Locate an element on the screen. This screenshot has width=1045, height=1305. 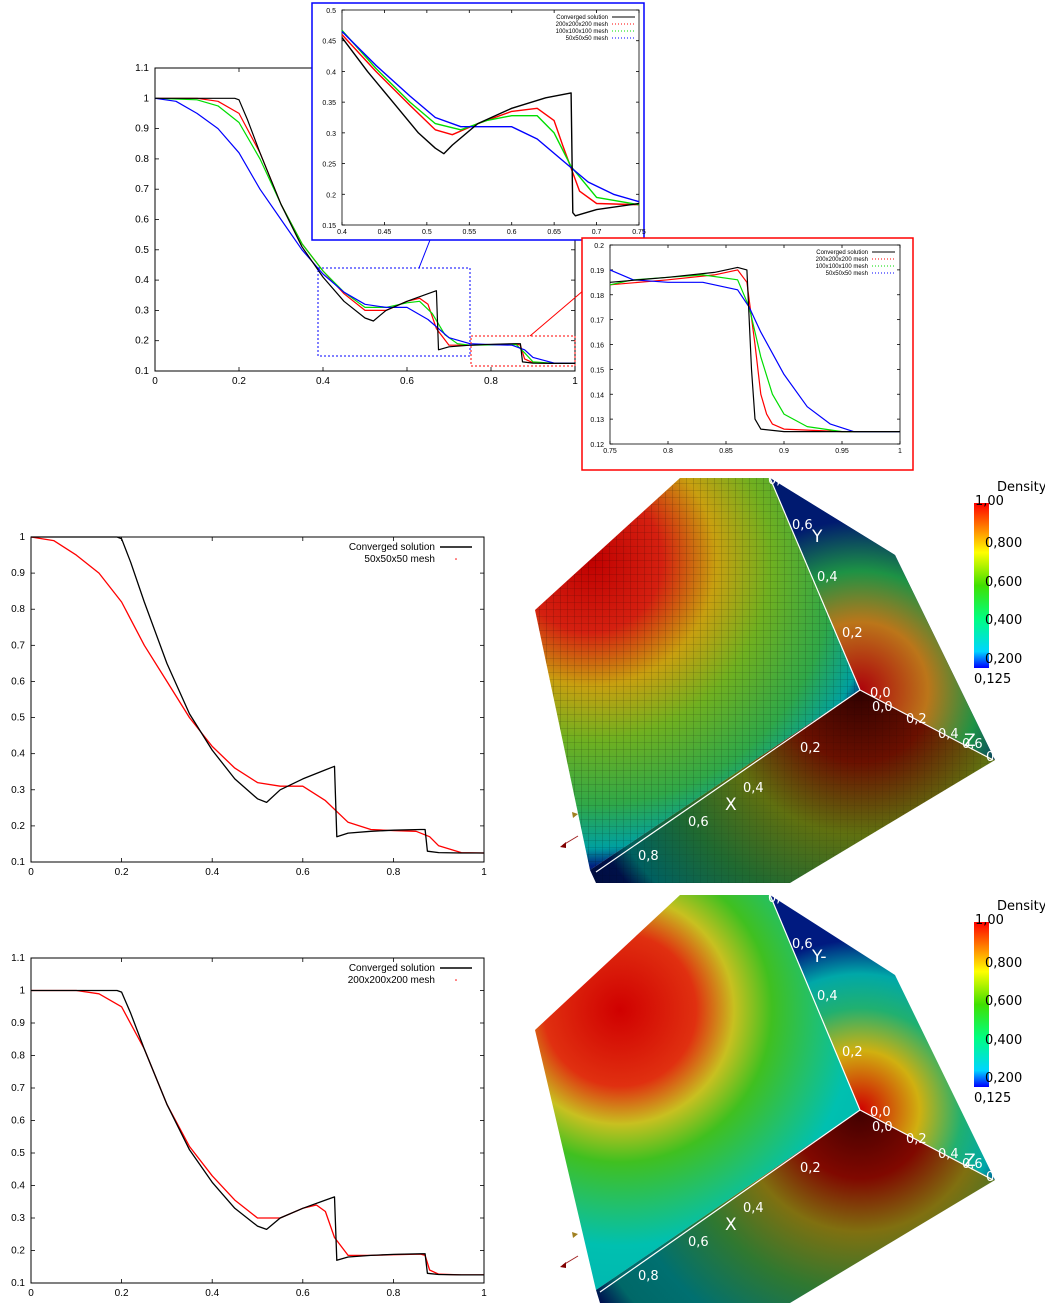
y-tick-label: 0.16 is located at coordinates (597, 346).